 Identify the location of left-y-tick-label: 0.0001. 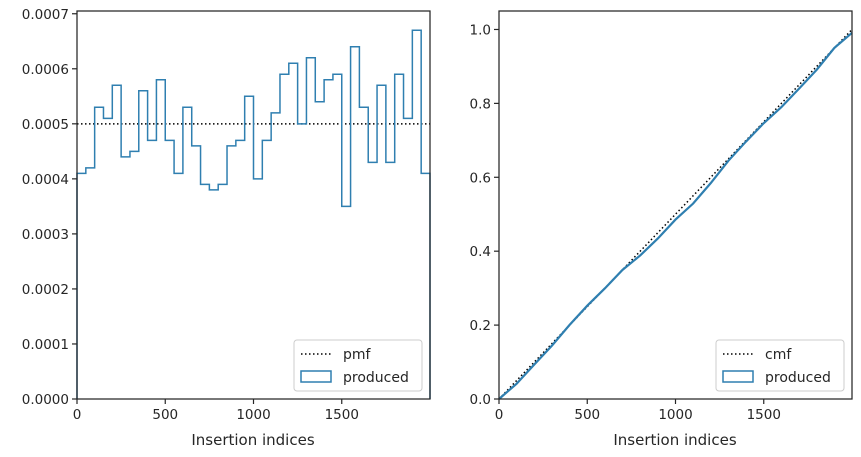
(45, 345).